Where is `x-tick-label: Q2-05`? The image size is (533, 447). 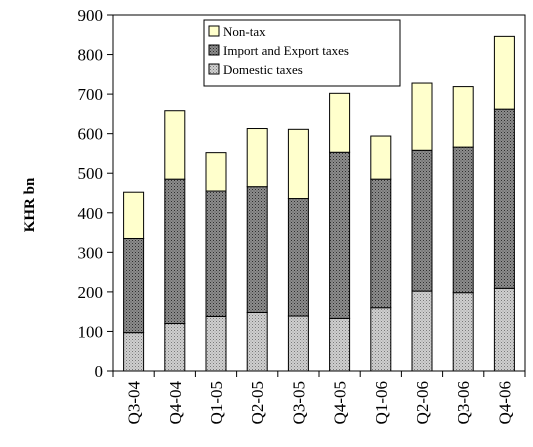 x-tick-label: Q2-05 is located at coordinates (257, 402).